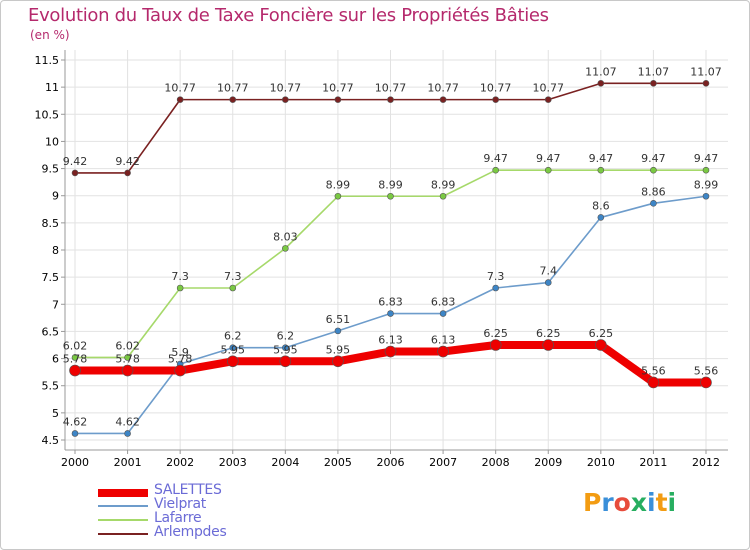  What do you see at coordinates (601, 462) in the screenshot?
I see `x-tick-label: 2010` at bounding box center [601, 462].